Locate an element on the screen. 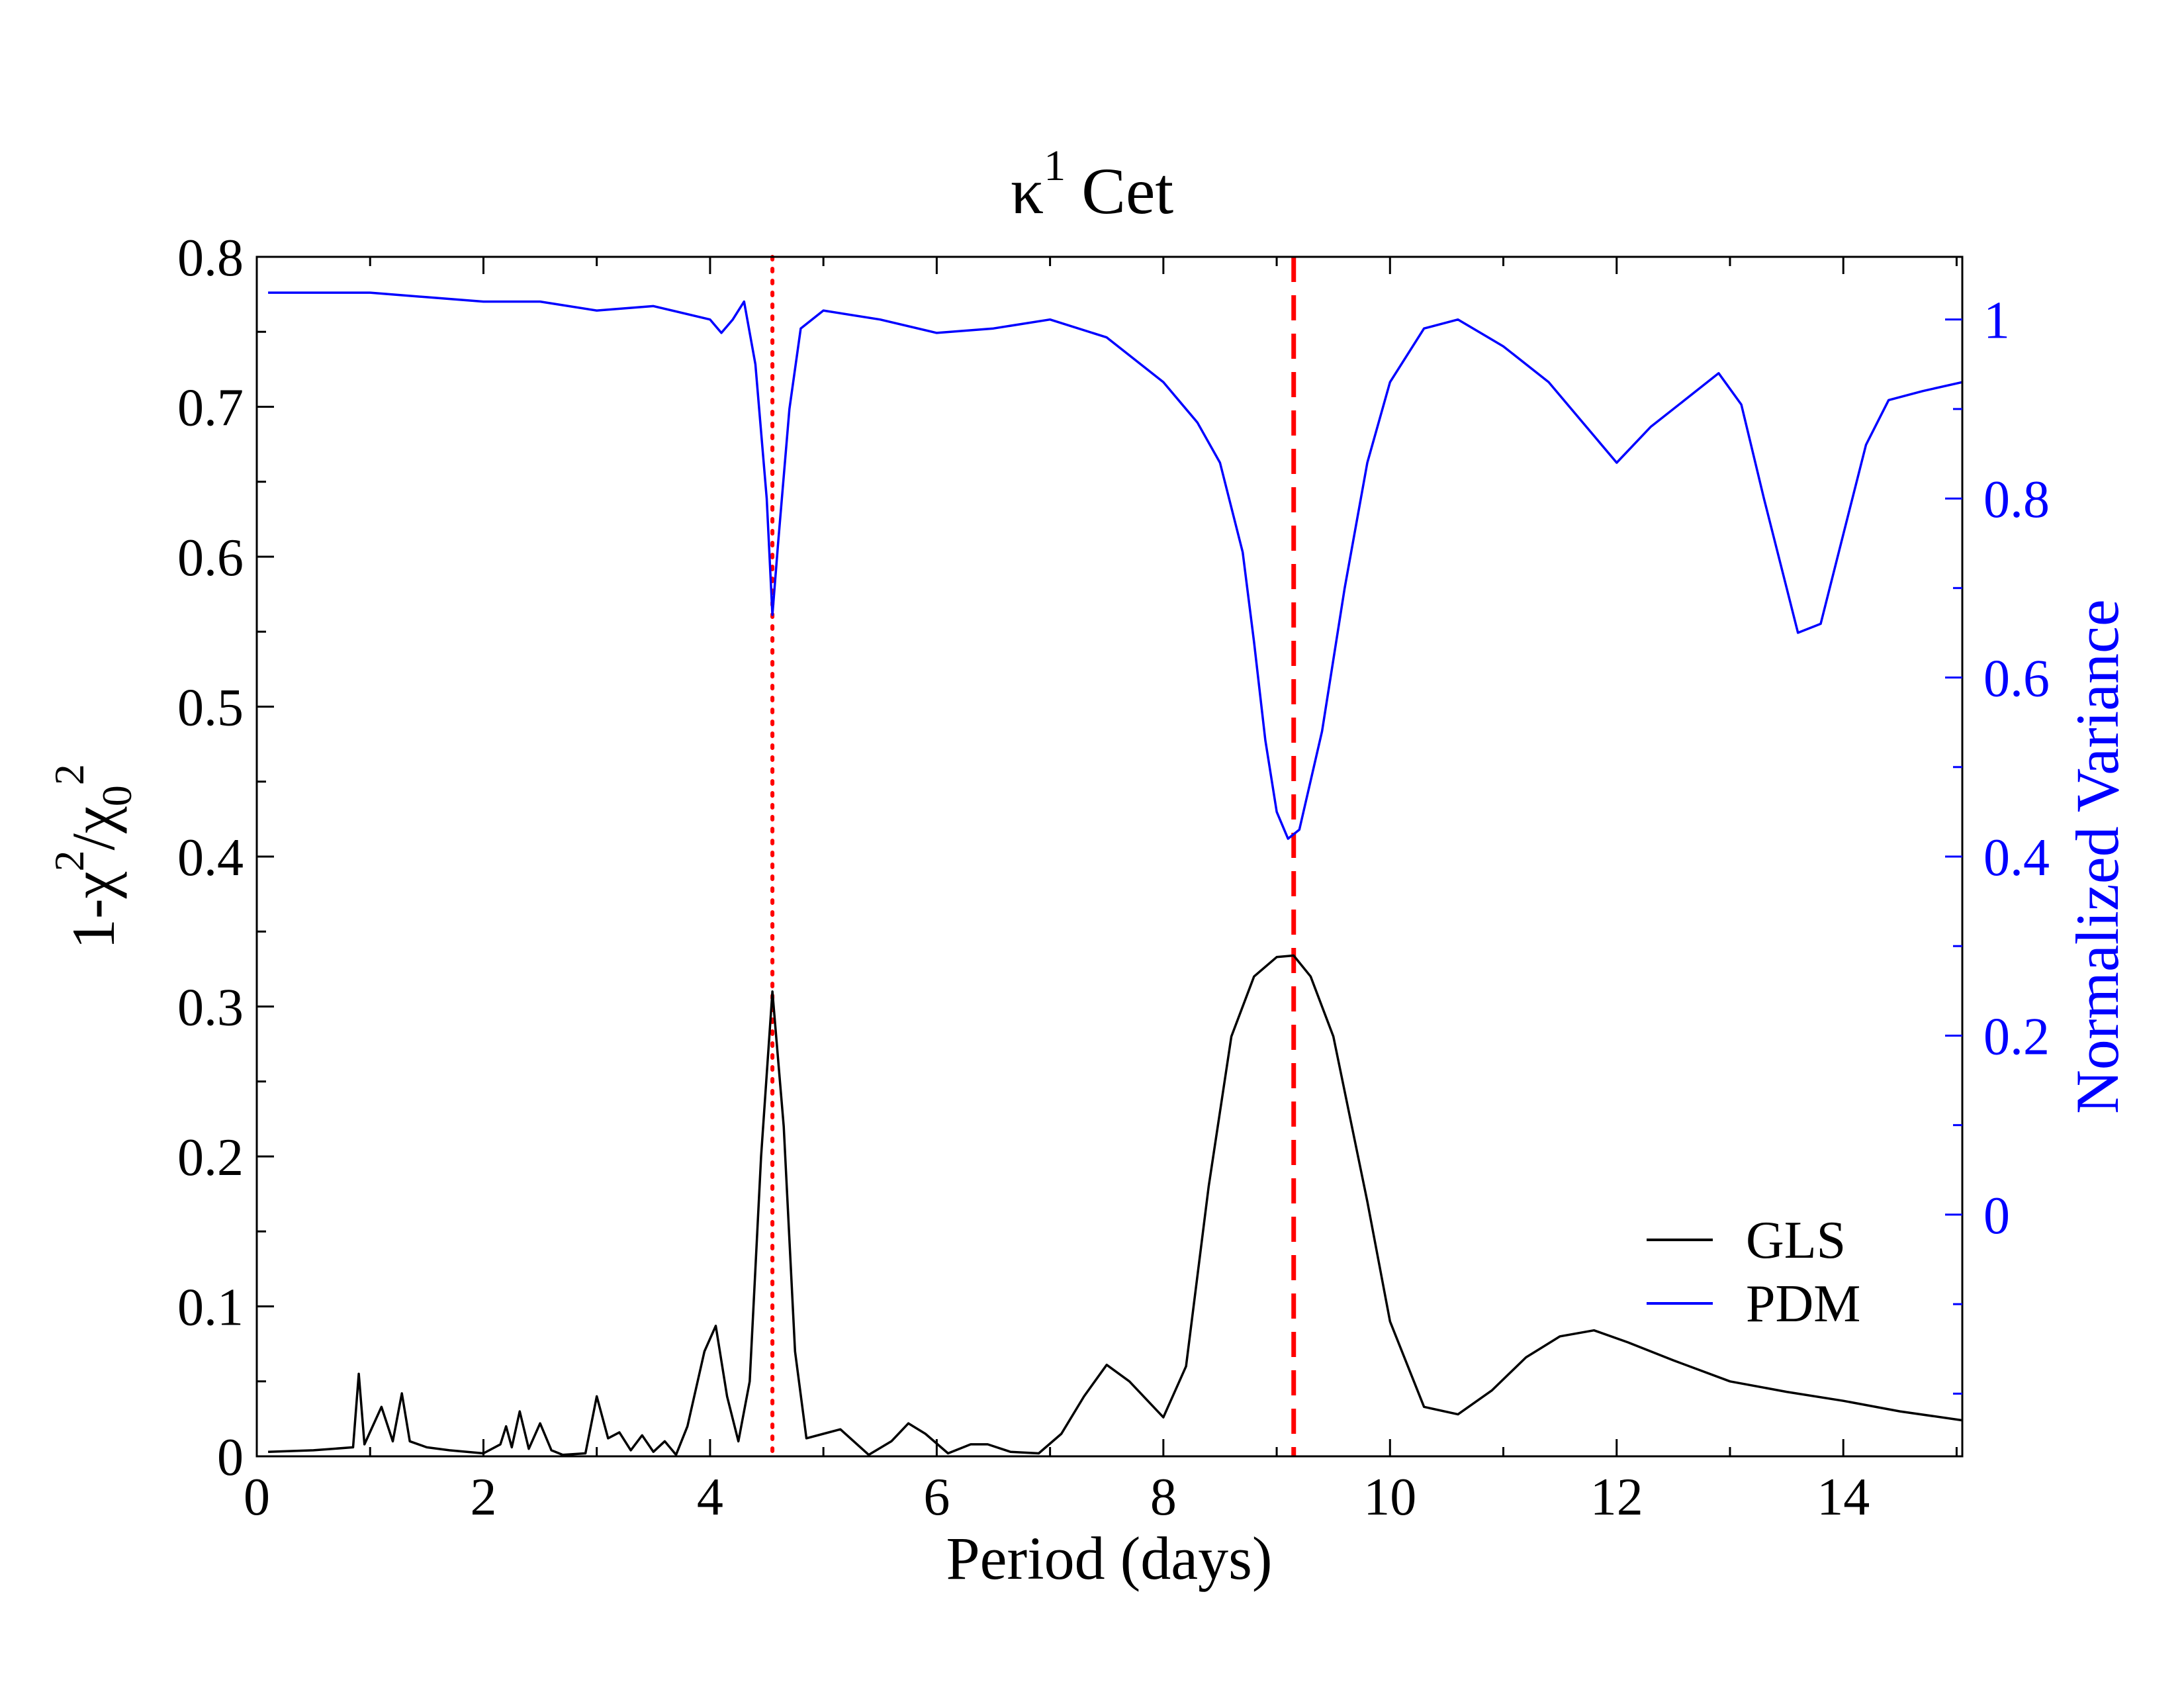 This screenshot has height=1688, width=2184. y2-tick-label: 0.6 is located at coordinates (2016, 679).